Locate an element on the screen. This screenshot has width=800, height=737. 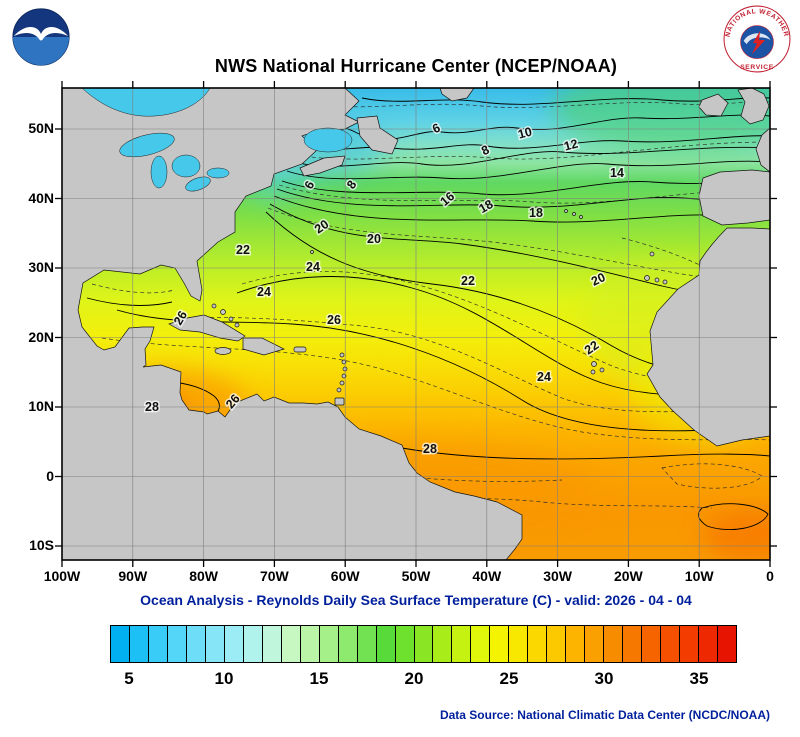
contour-label: 20 is located at coordinates (374, 239).